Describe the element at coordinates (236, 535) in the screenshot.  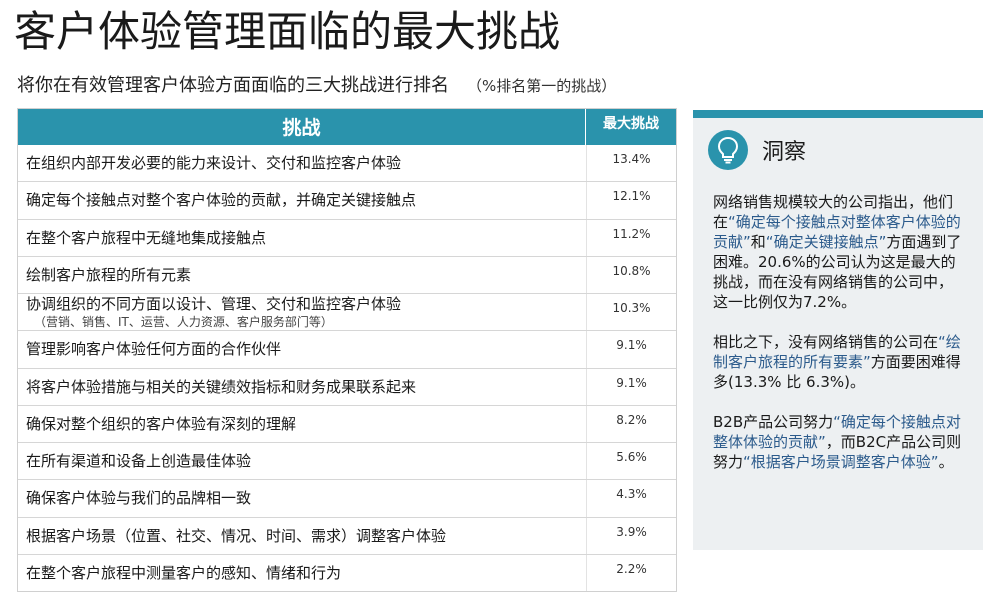
I see `challenge-label: 根据客户场景（位置、社交、情况、时间、需求）调整客户体验` at that location.